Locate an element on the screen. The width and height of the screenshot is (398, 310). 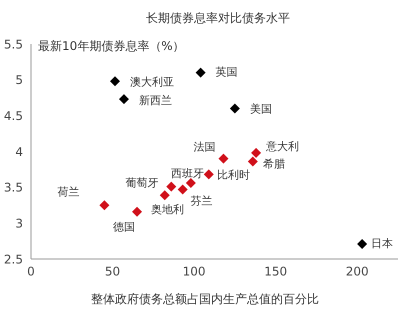
x-tick-label: 150 is located at coordinates (276, 271).